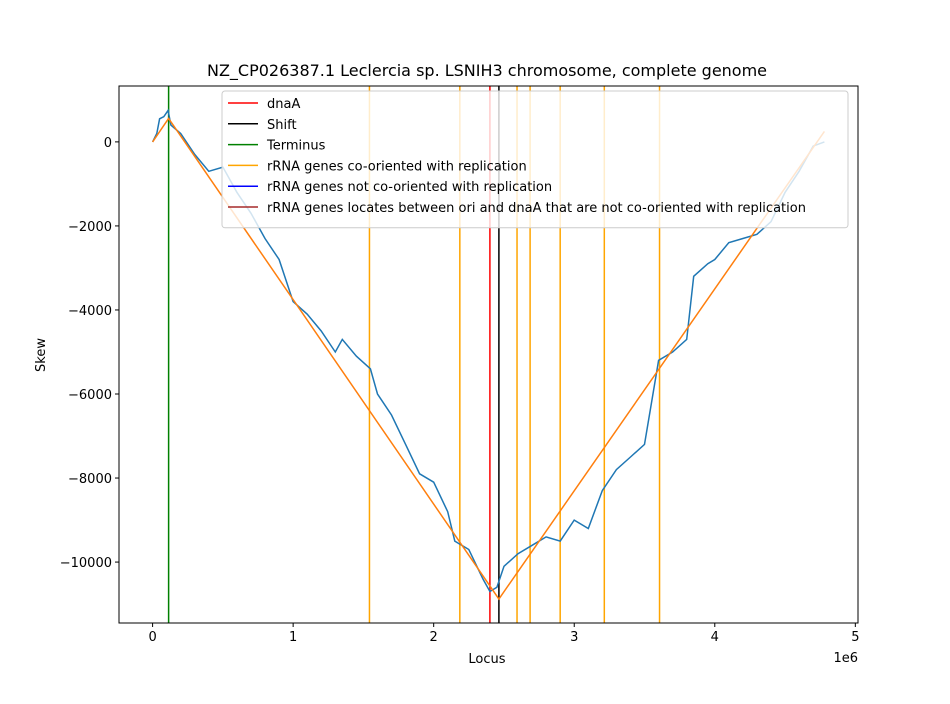 The image size is (950, 704). What do you see at coordinates (90, 227) in the screenshot?
I see `y-tick-label: −2000` at bounding box center [90, 227].